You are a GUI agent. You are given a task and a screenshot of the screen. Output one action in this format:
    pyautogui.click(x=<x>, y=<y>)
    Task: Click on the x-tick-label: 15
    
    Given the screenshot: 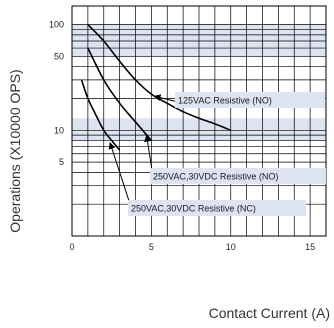 What is the action you would take?
    pyautogui.click(x=310, y=247)
    